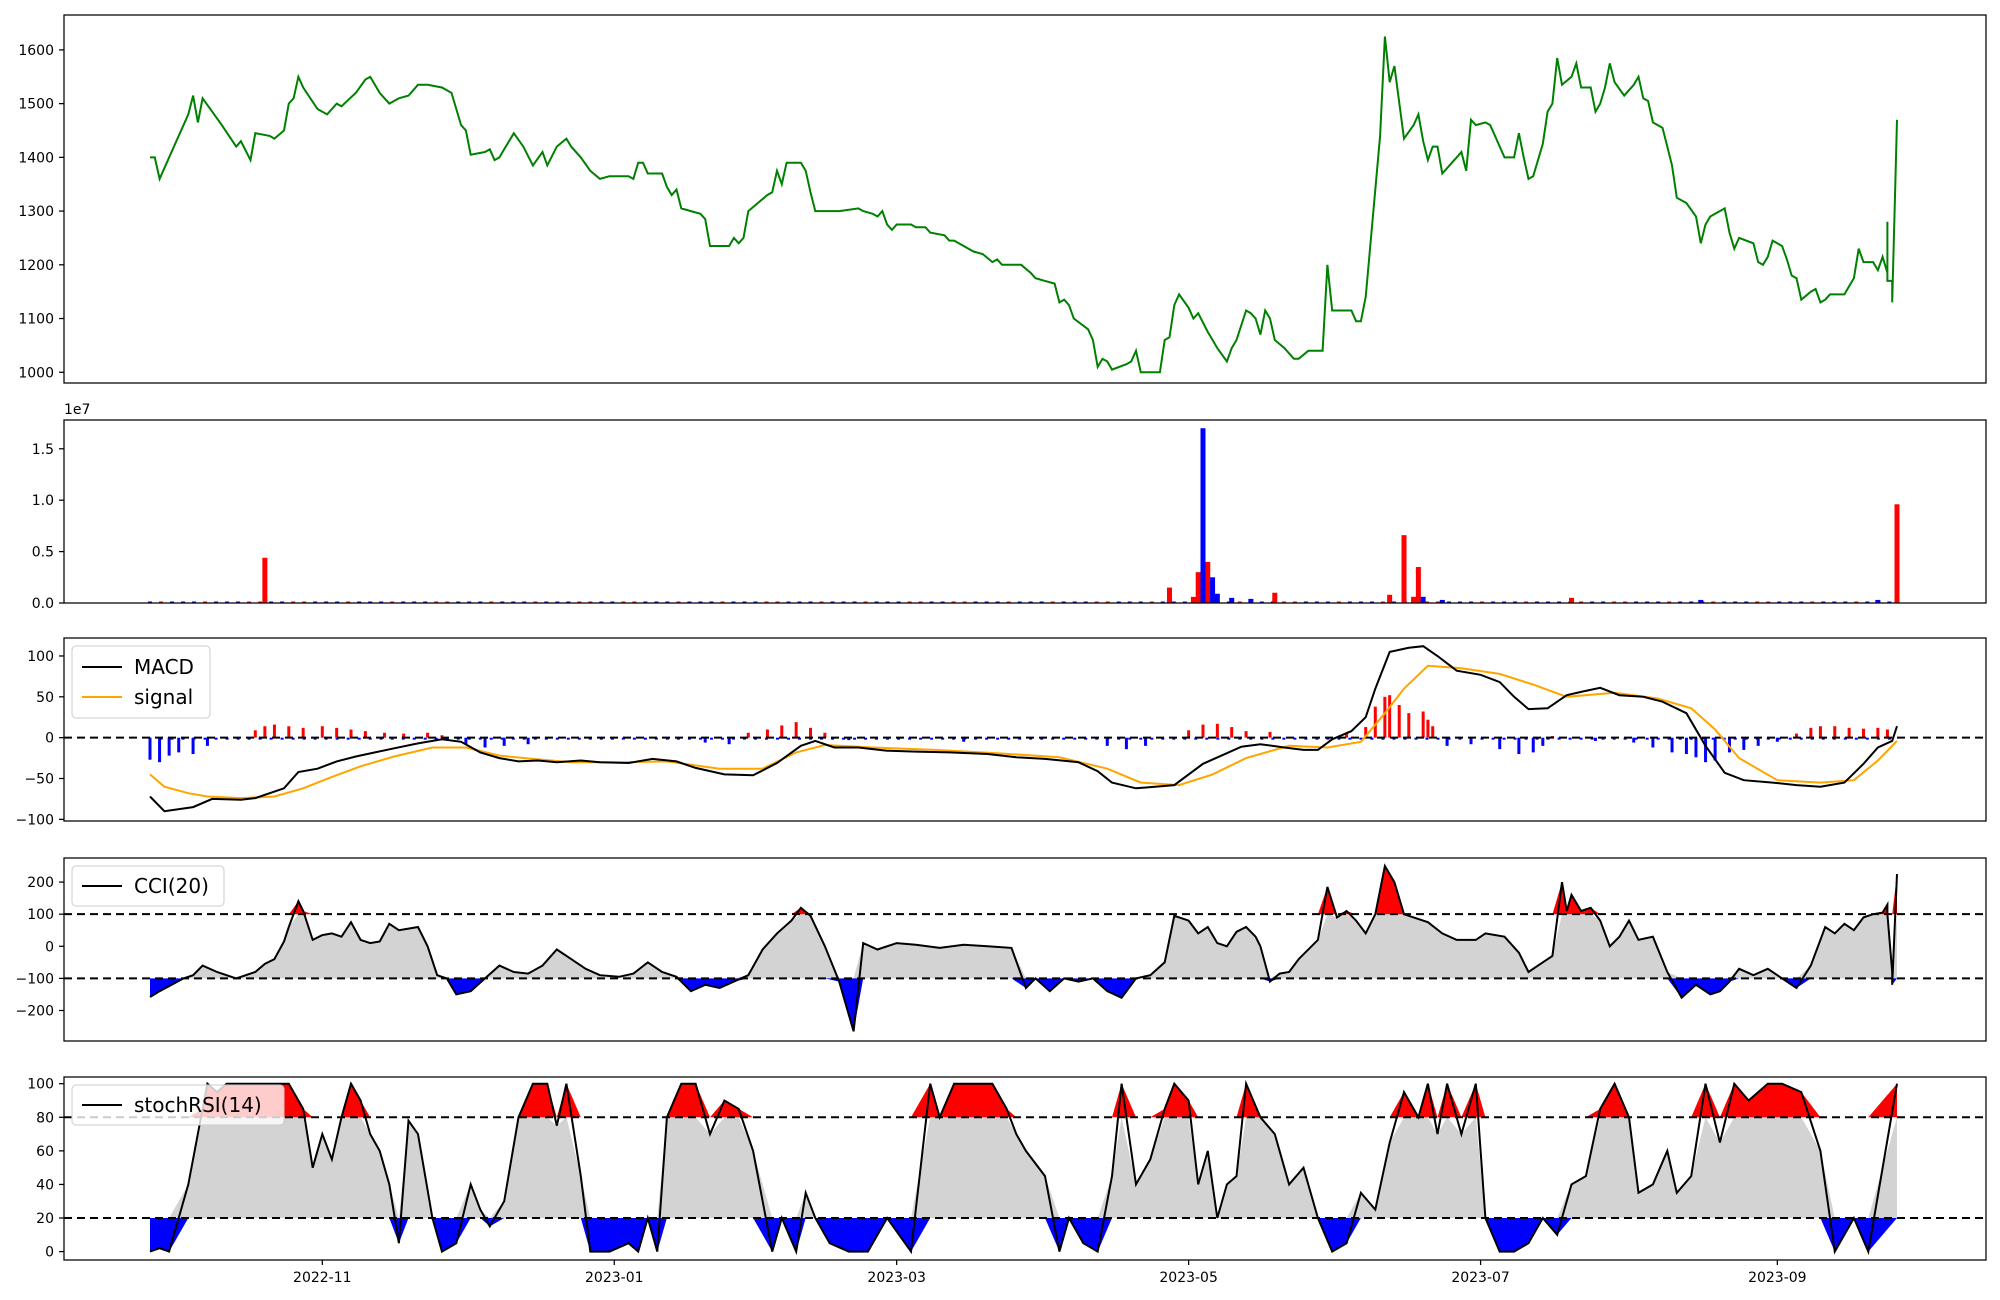 The image size is (2000, 1300). What do you see at coordinates (1023, 729) in the screenshot?
I see `macd-line` at bounding box center [1023, 729].